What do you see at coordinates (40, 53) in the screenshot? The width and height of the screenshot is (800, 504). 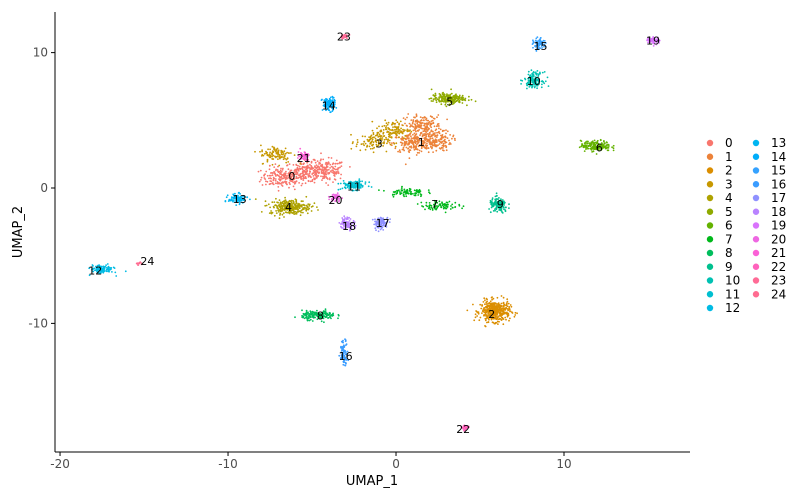 I see `y-tick-label: 10` at bounding box center [40, 53].